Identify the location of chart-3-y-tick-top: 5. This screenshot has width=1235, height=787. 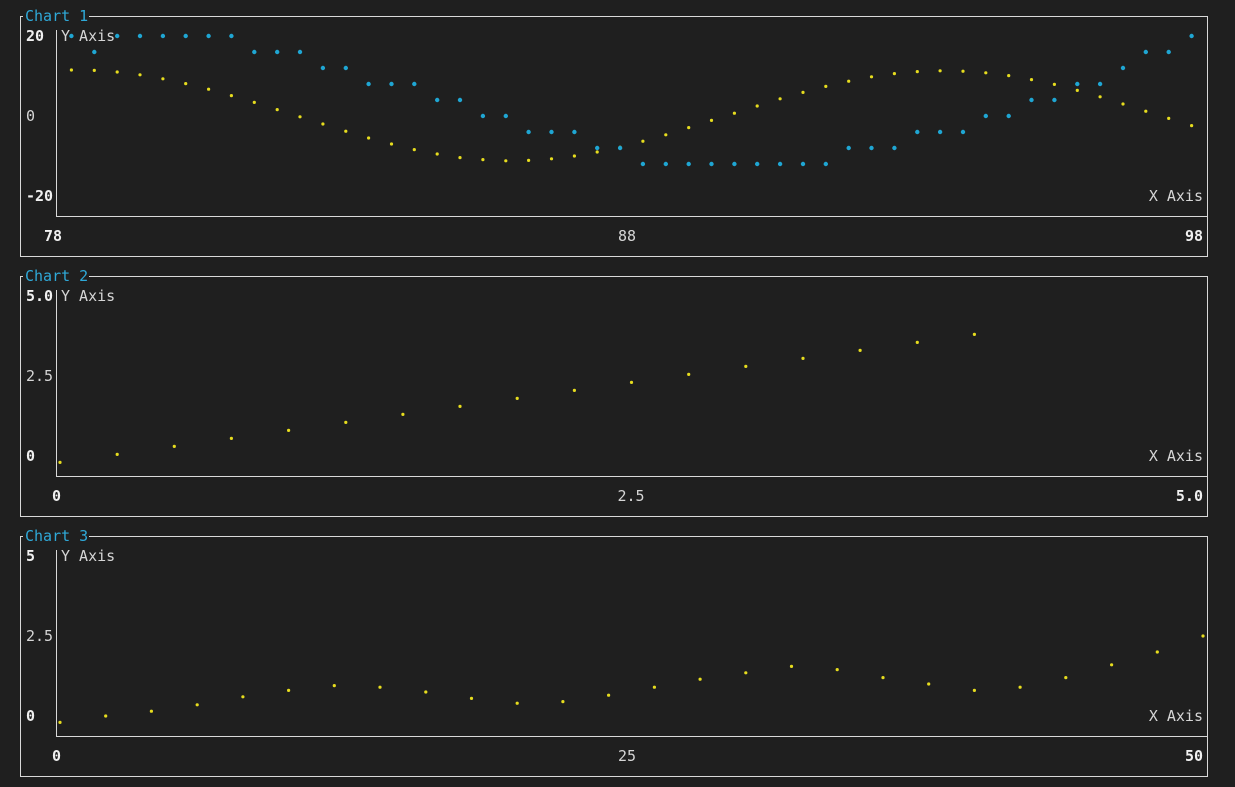
(30, 556).